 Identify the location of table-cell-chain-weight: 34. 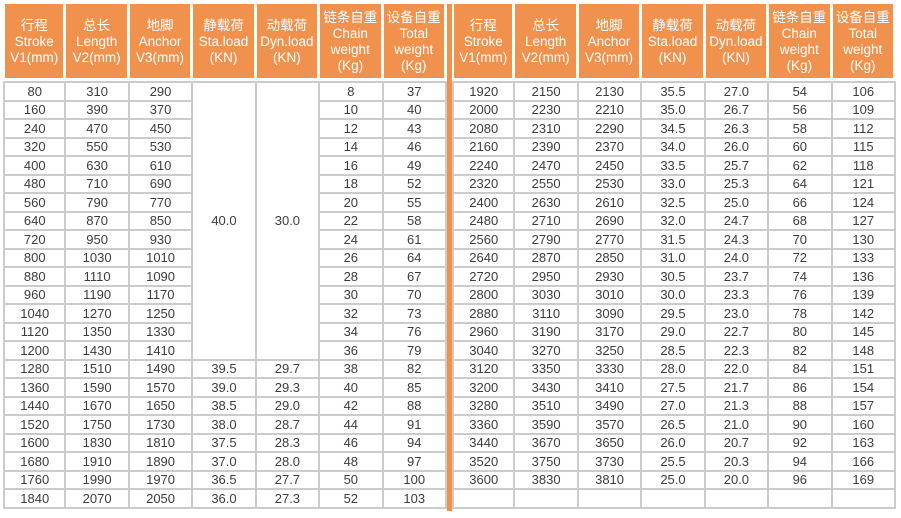
(352, 332).